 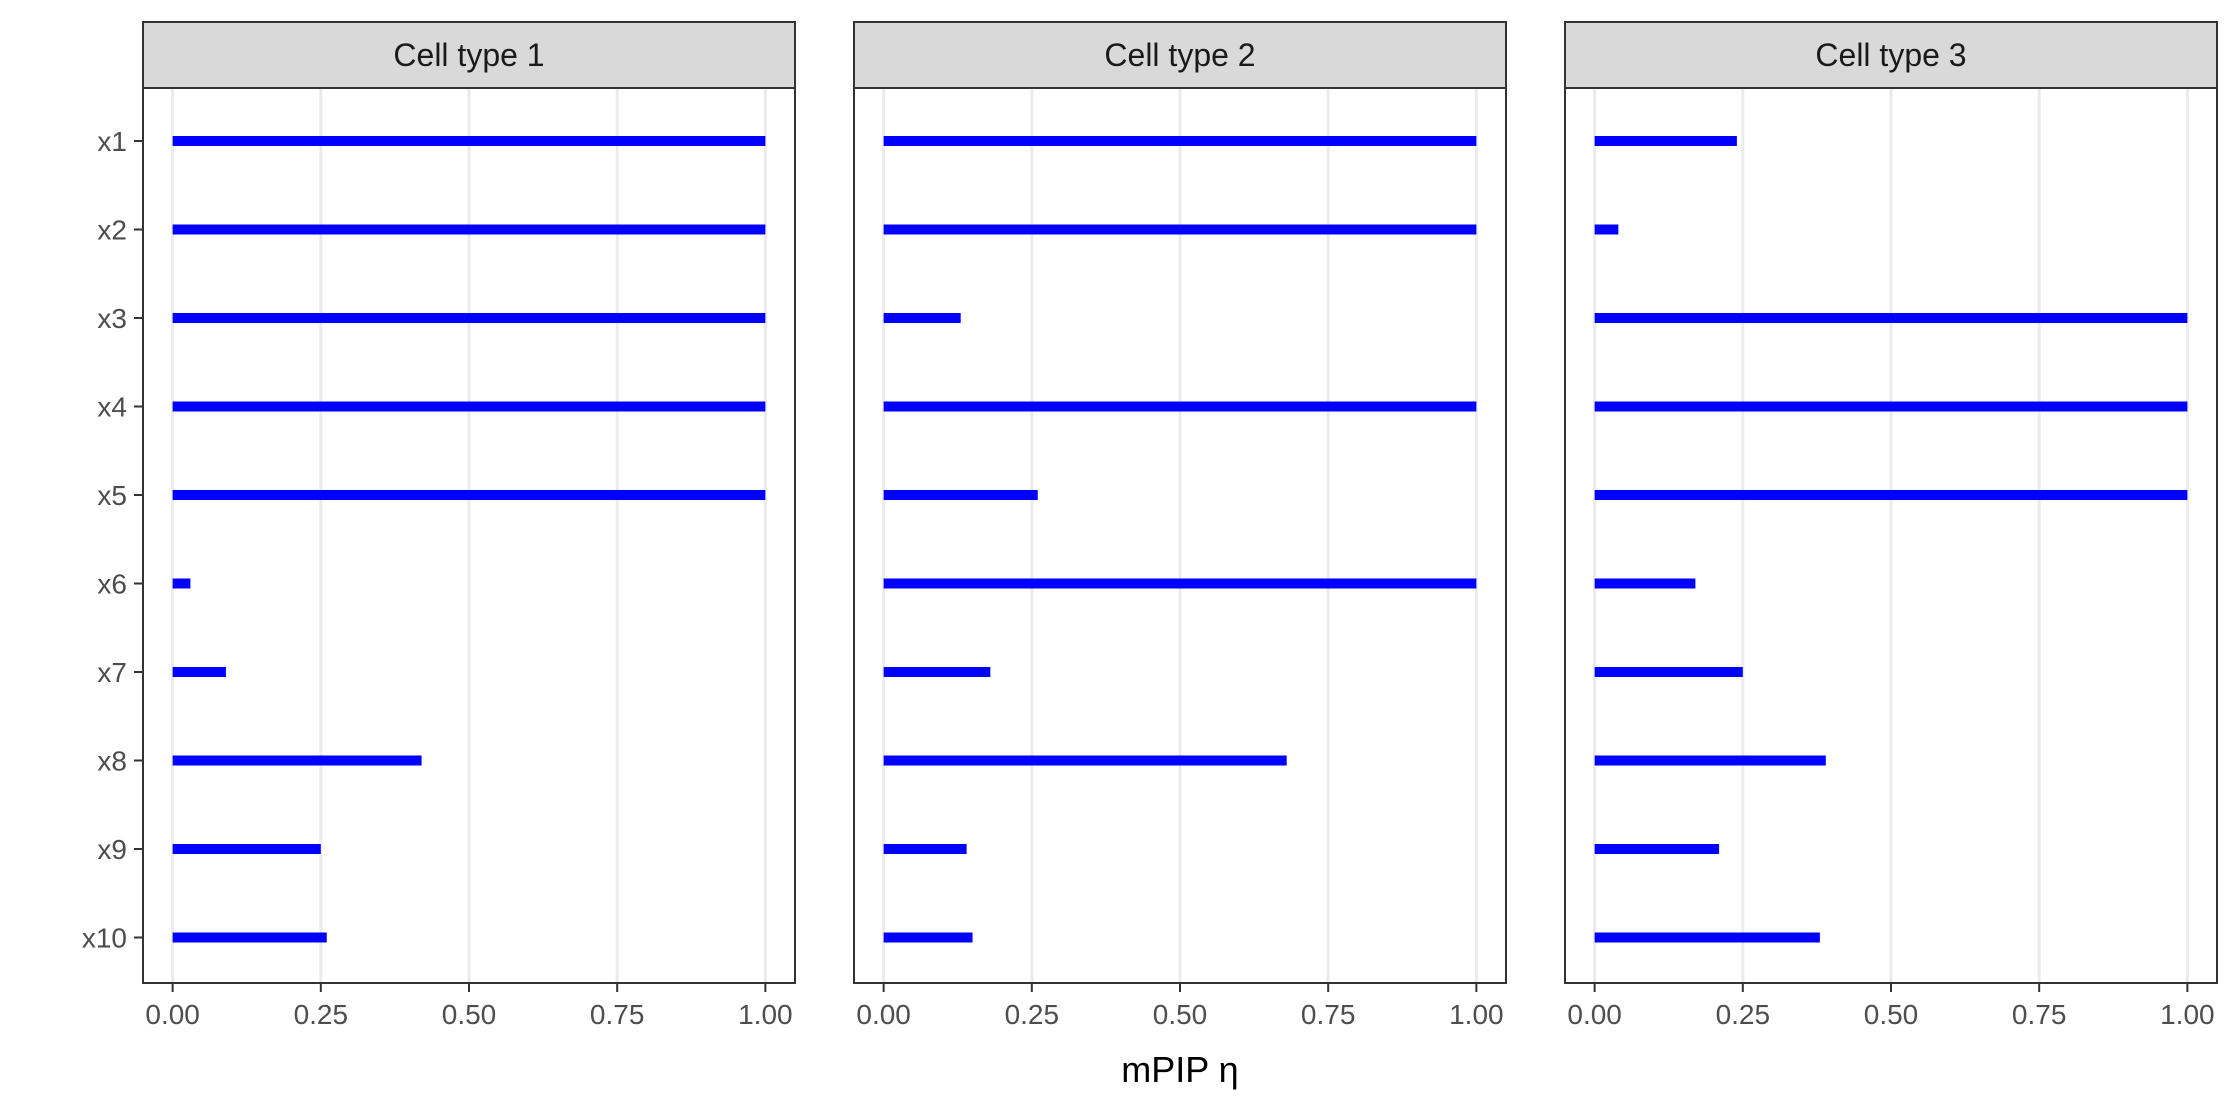 What do you see at coordinates (112, 230) in the screenshot?
I see `y-tick-label: x2` at bounding box center [112, 230].